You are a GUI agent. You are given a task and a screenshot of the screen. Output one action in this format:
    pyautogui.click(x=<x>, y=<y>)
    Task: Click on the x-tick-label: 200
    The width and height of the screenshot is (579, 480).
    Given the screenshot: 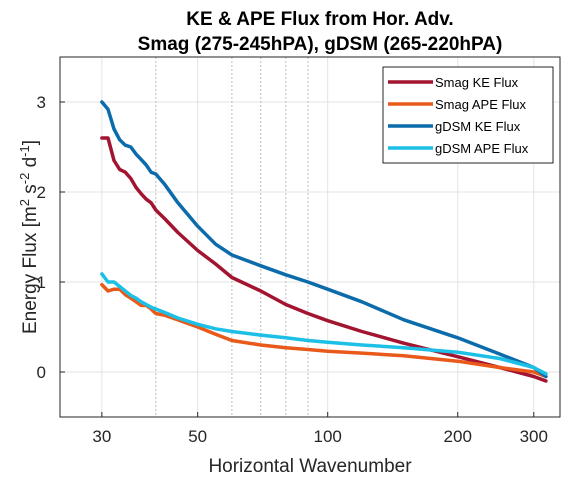 What is the action you would take?
    pyautogui.click(x=458, y=436)
    